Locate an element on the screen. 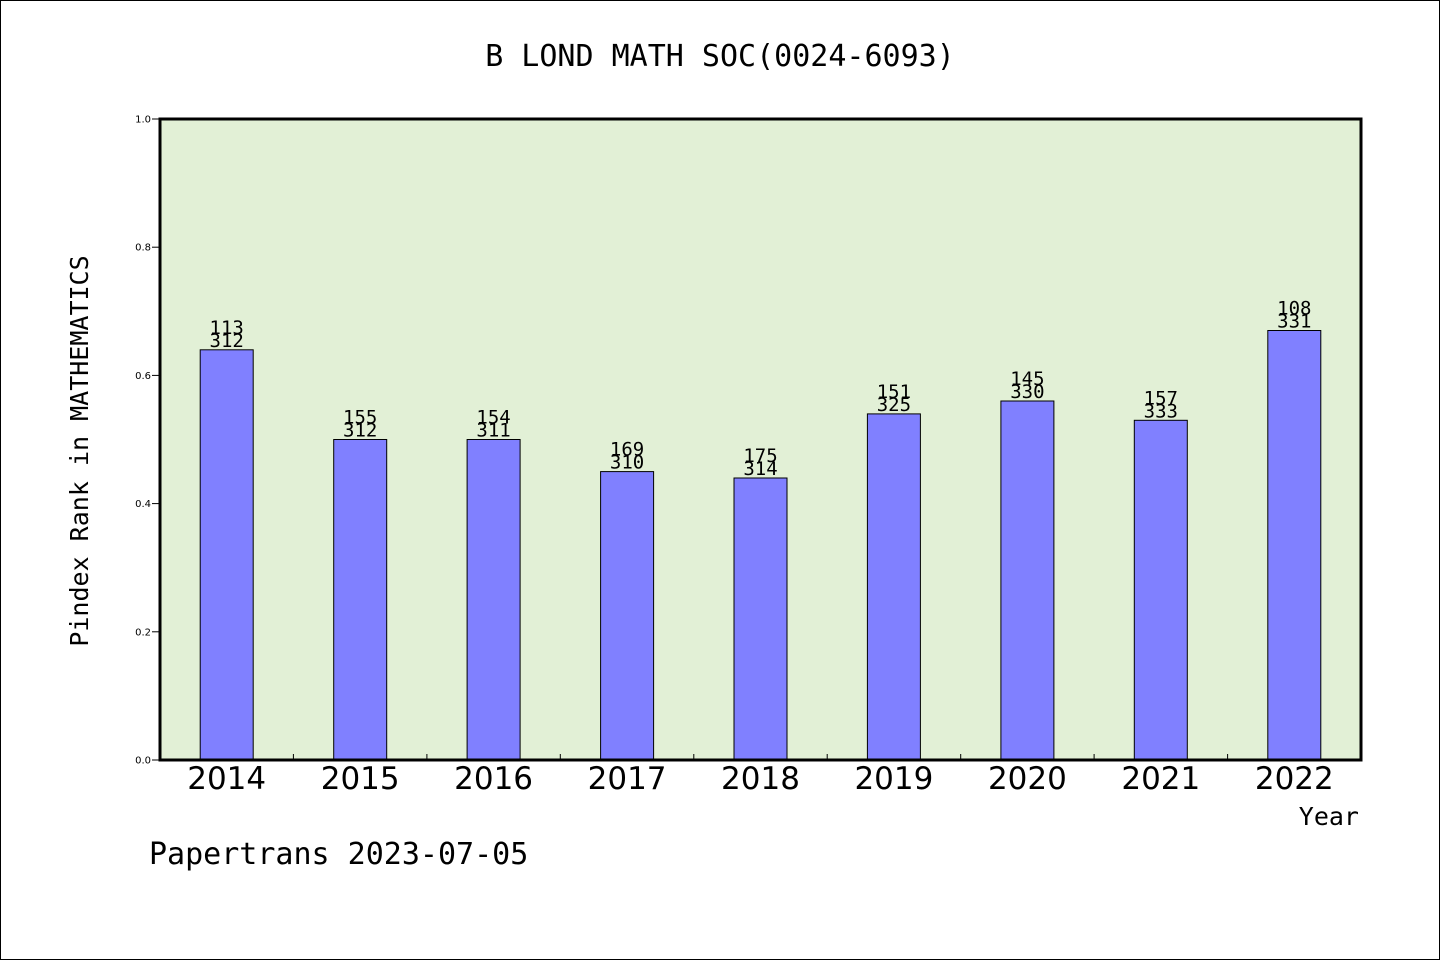  bar-2014 is located at coordinates (226, 555).